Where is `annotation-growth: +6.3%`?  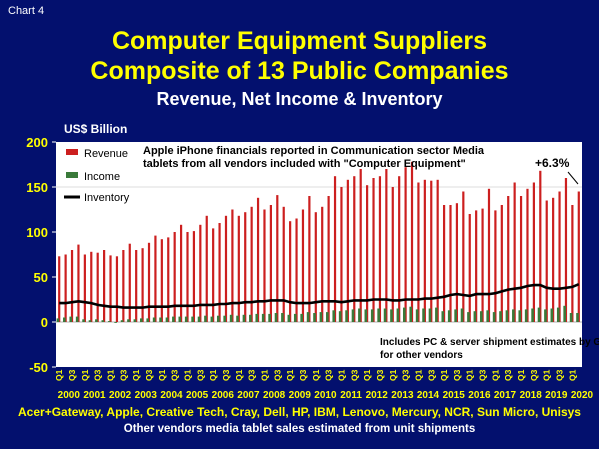 annotation-growth: +6.3% is located at coordinates (552, 163).